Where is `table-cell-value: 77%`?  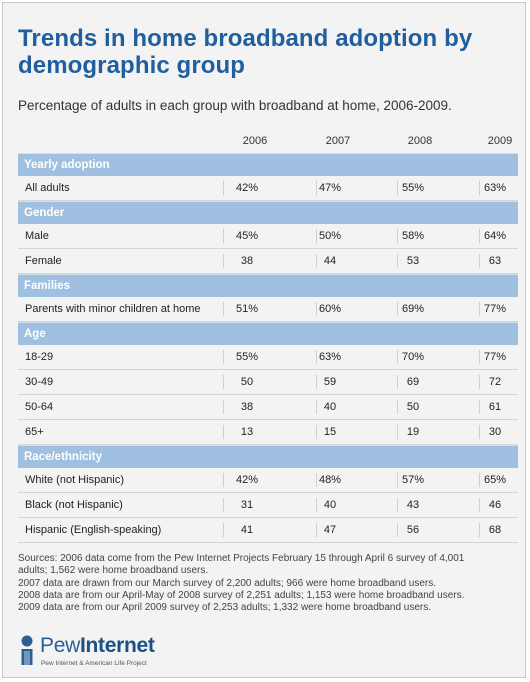
table-cell-value: 77% is located at coordinates (495, 357).